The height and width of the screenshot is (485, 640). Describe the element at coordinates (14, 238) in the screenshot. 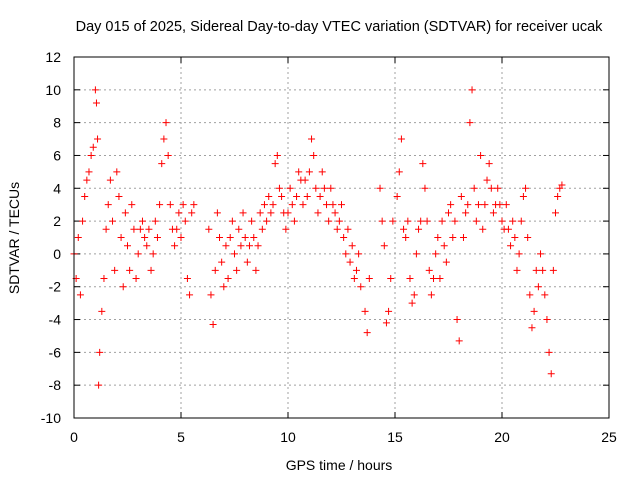

I see `y-axis-label: SDTVAR / TECUs` at that location.